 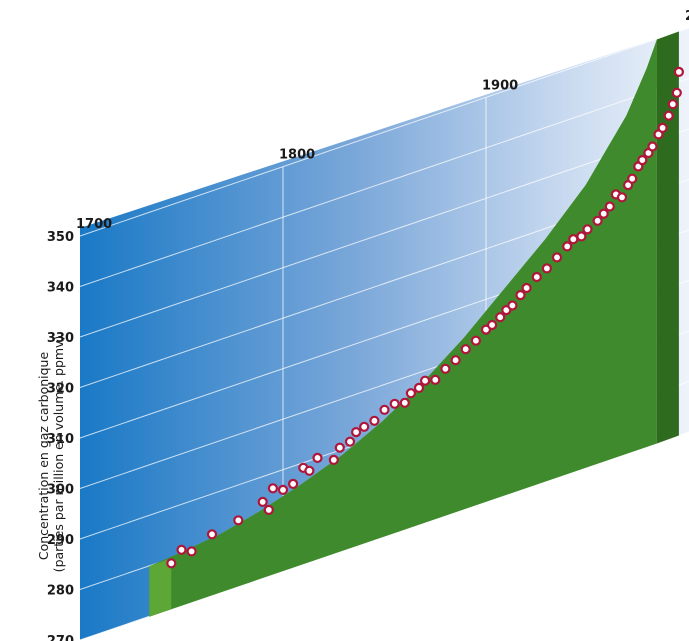 I want to click on y-tick-labels: 270 280 290 300 310 320 330 340 350, so click(x=60, y=435).